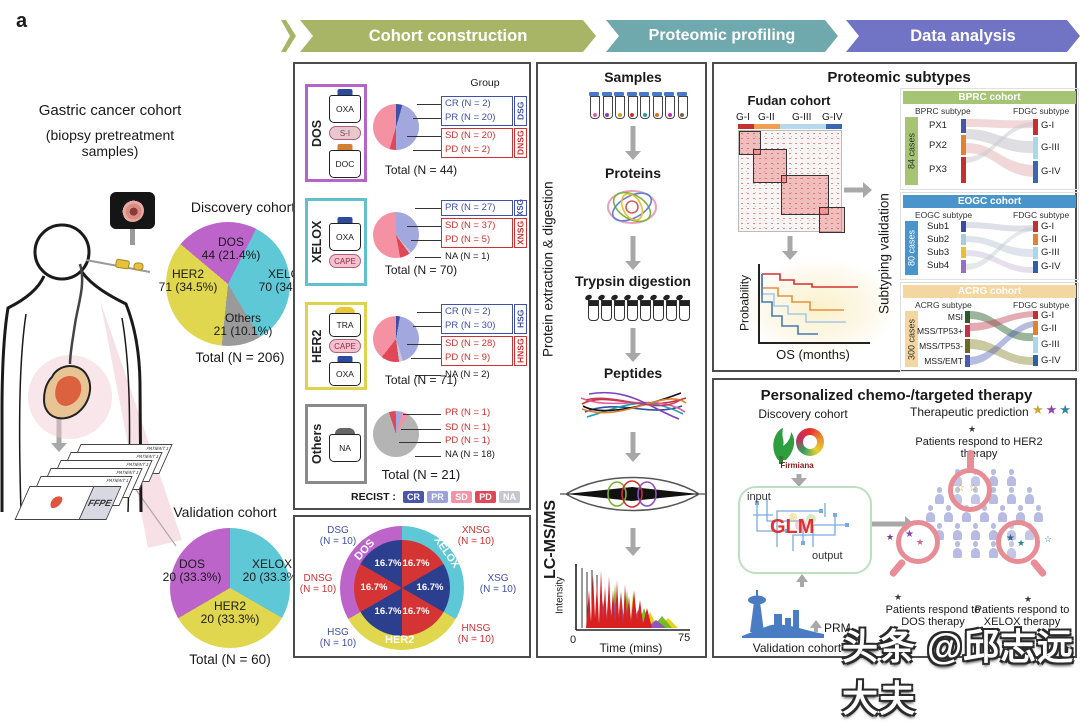 Image resolution: width=1080 pixels, height=722 pixels. Describe the element at coordinates (448, 35) in the screenshot. I see `banner-cohort-construction-label: Cohort construction` at that location.